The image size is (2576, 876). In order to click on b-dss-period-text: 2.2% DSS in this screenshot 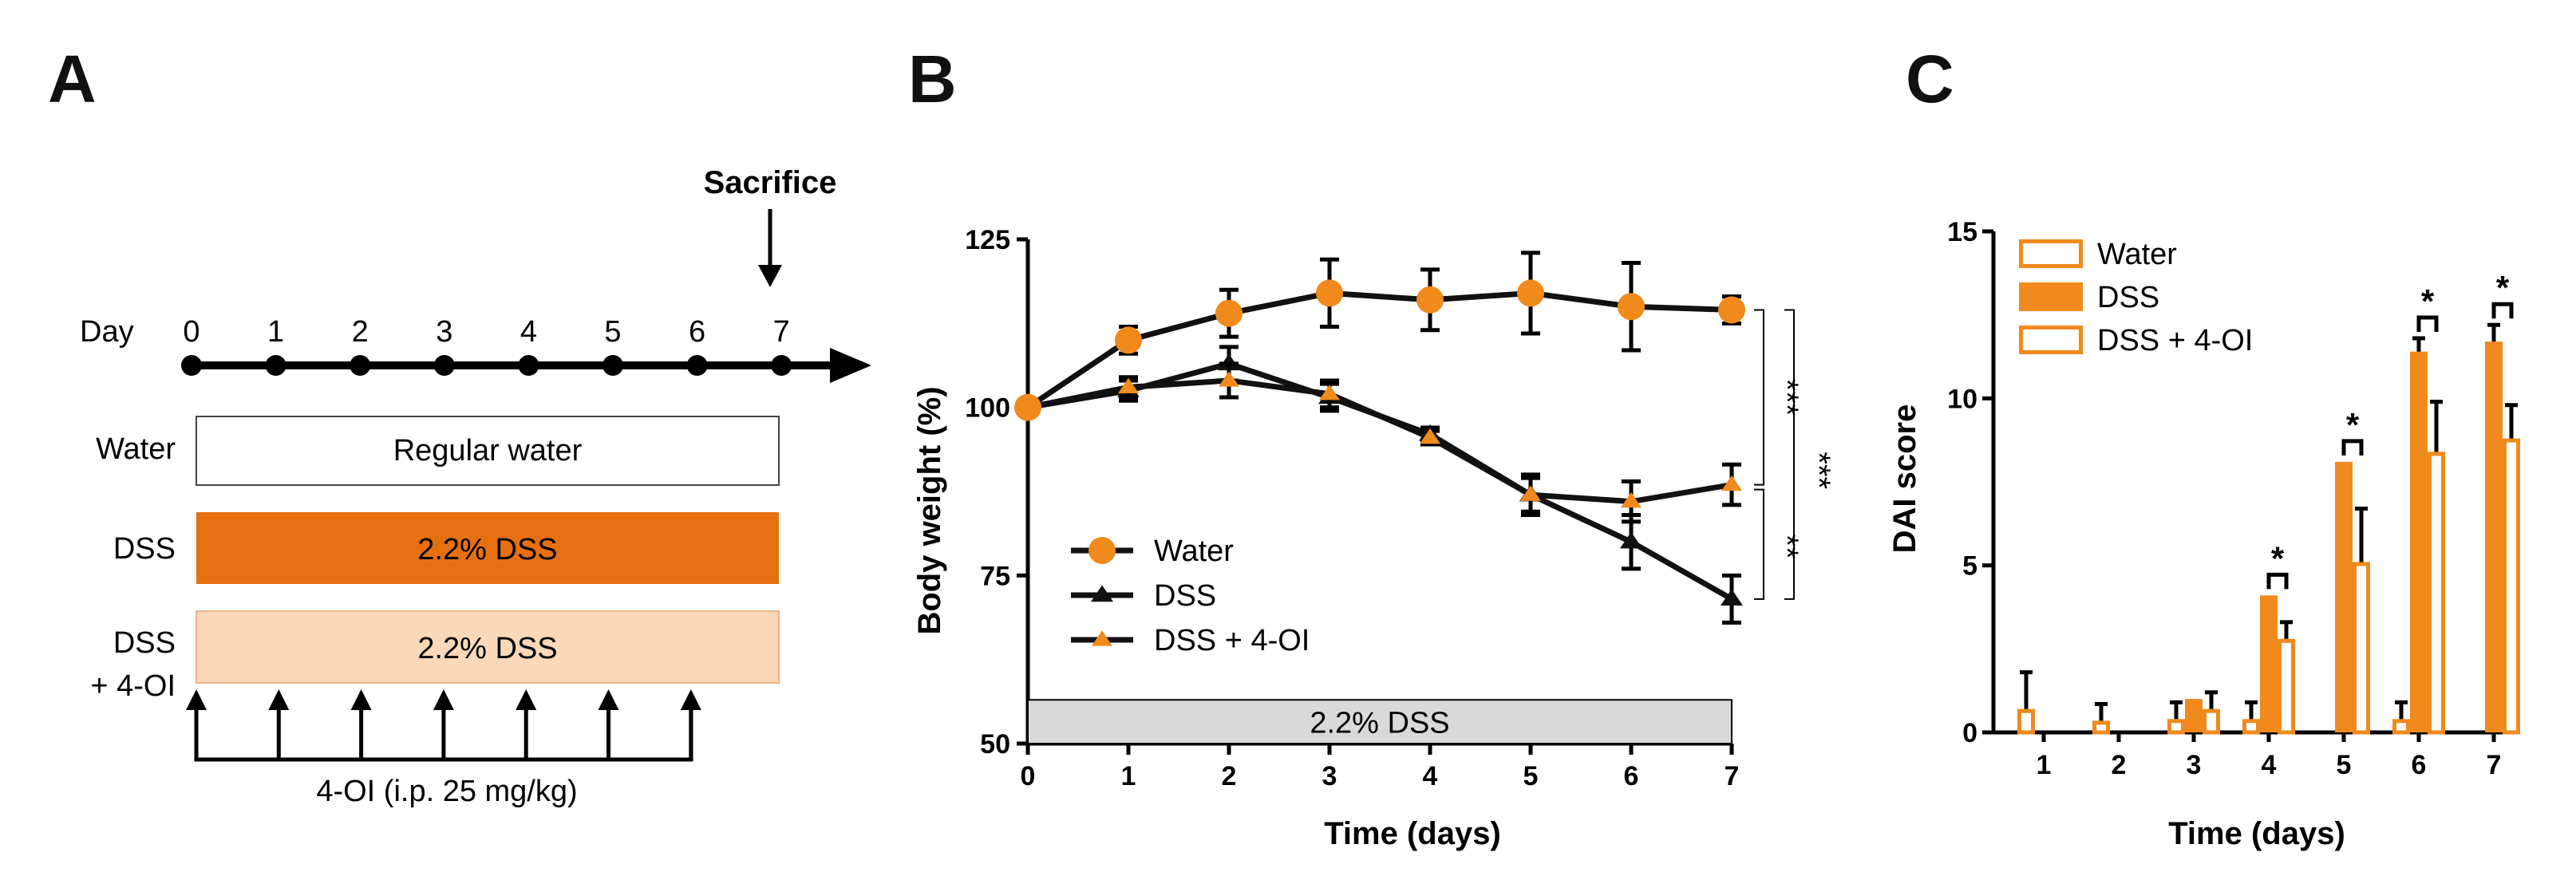, I will do `click(1379, 723)`.